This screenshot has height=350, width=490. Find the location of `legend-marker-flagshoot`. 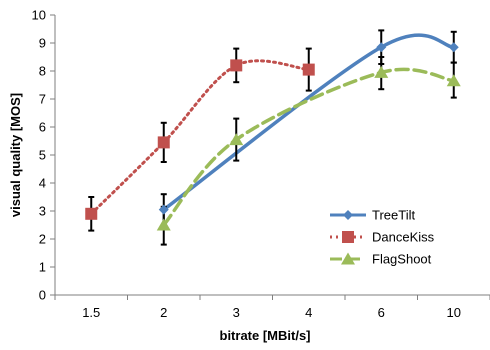

legend-marker-flagshoot is located at coordinates (348, 258).